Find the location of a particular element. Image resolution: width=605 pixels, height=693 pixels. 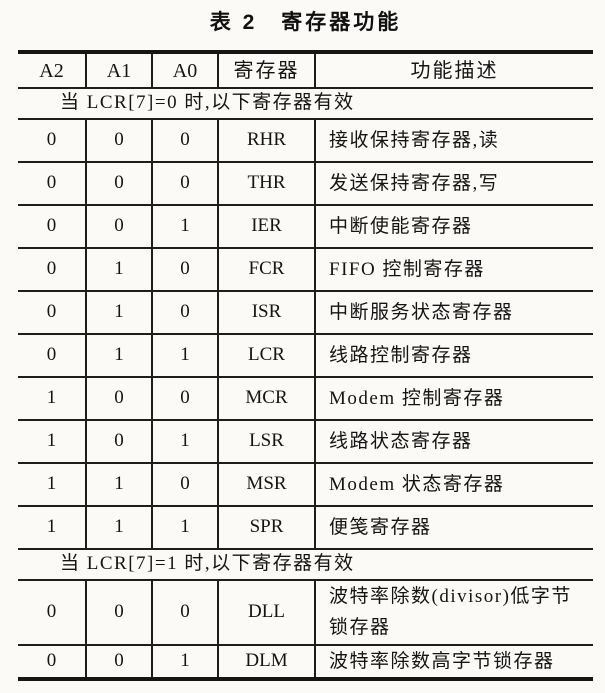

section-label: 当 LCR[7]=0 时,以下寄存器有效 is located at coordinates (305, 103).